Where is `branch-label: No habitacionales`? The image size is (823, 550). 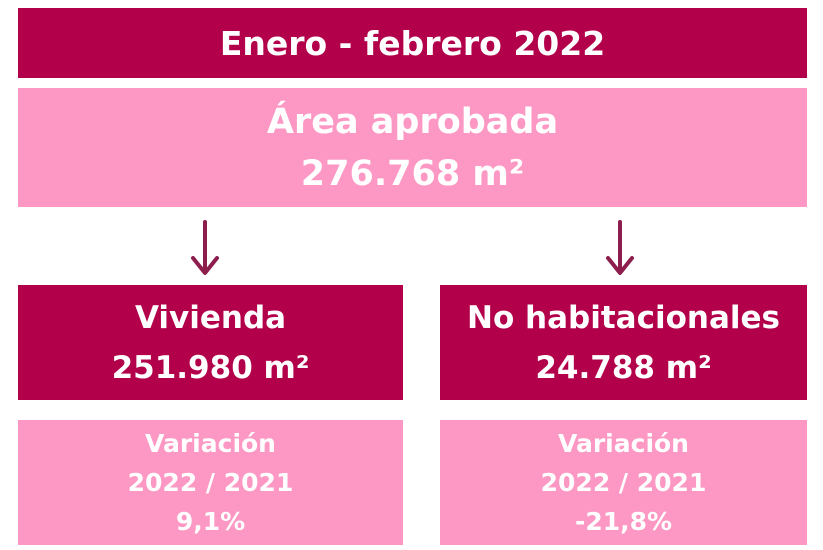
branch-label: No habitacionales is located at coordinates (623, 317).